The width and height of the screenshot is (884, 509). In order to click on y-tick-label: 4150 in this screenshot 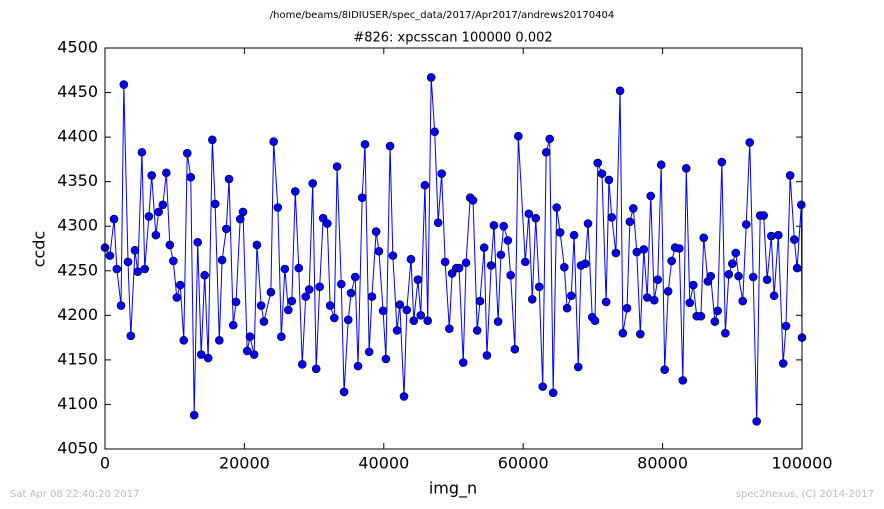, I will do `click(77, 358)`.